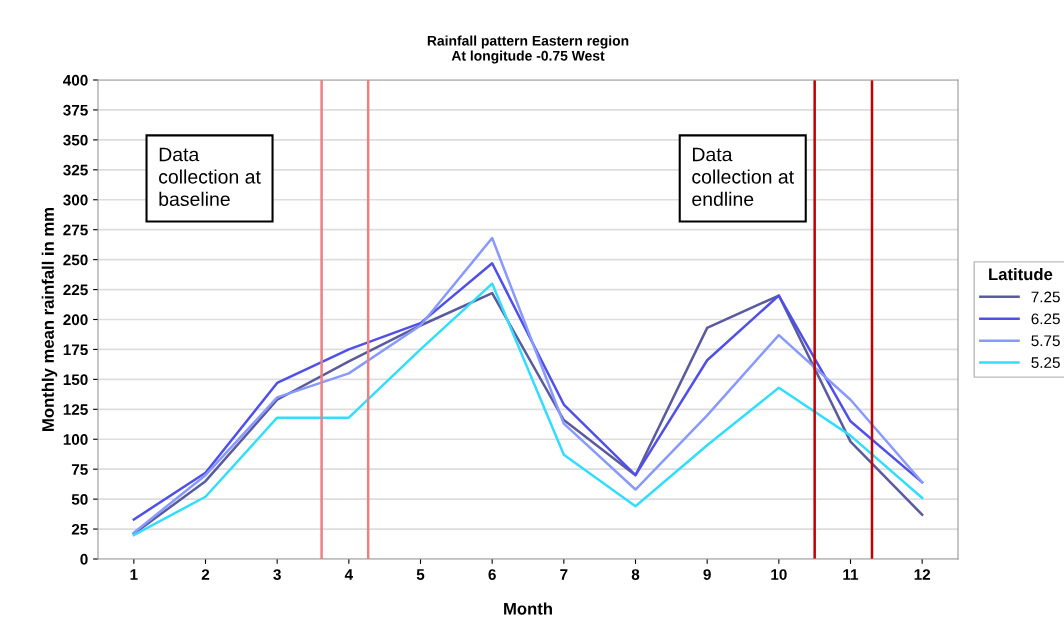  Describe the element at coordinates (75, 110) in the screenshot. I see `y-tick-label: 375` at that location.